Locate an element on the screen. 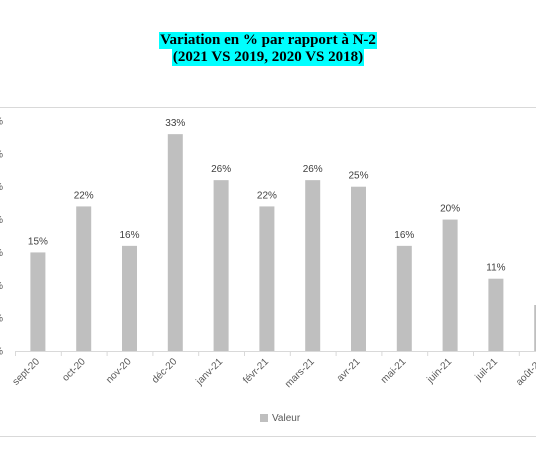 This screenshot has height=468, width=536. chart-title-line-2: (2021 VS 2019, 2020 VS 2018) is located at coordinates (268, 57).